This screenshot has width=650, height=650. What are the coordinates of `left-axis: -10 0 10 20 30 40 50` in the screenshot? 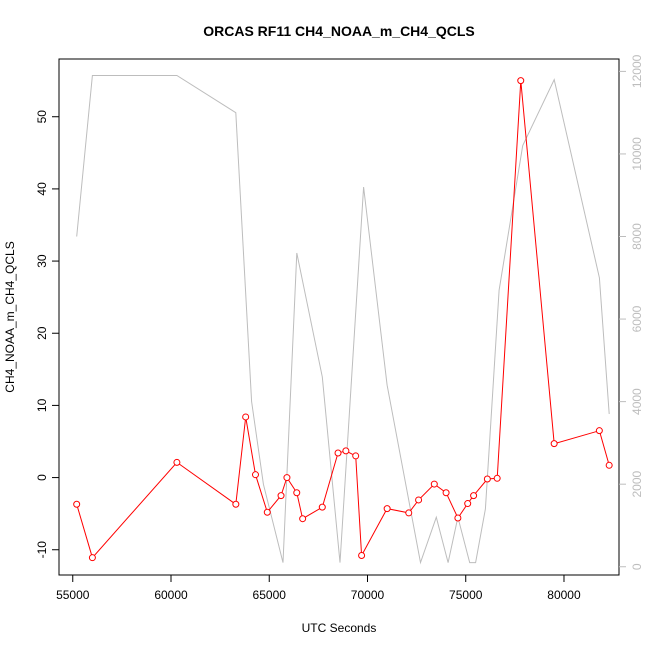 It's located at (47, 334).